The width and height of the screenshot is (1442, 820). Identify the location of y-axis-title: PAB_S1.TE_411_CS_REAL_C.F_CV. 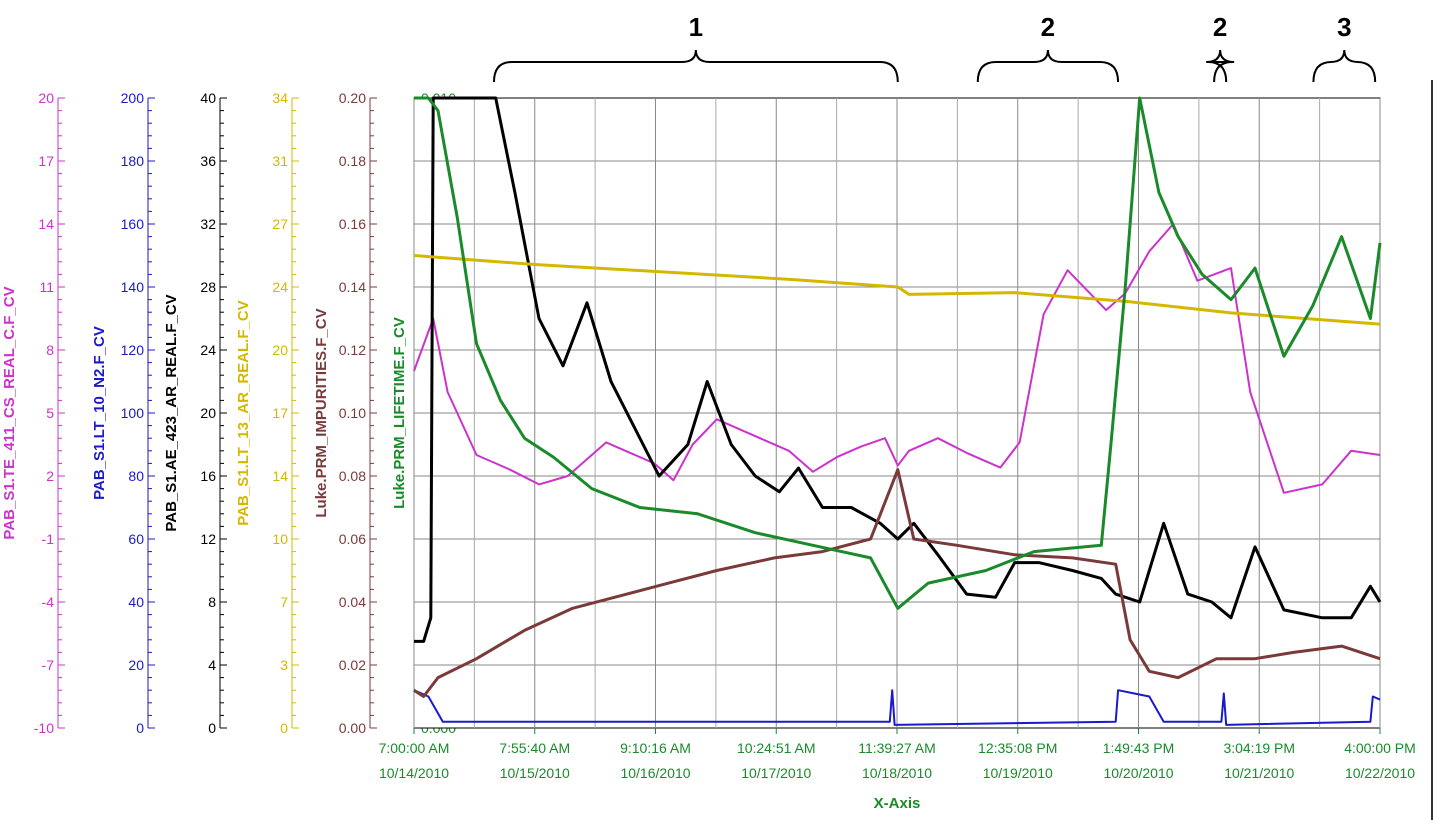
(9, 412).